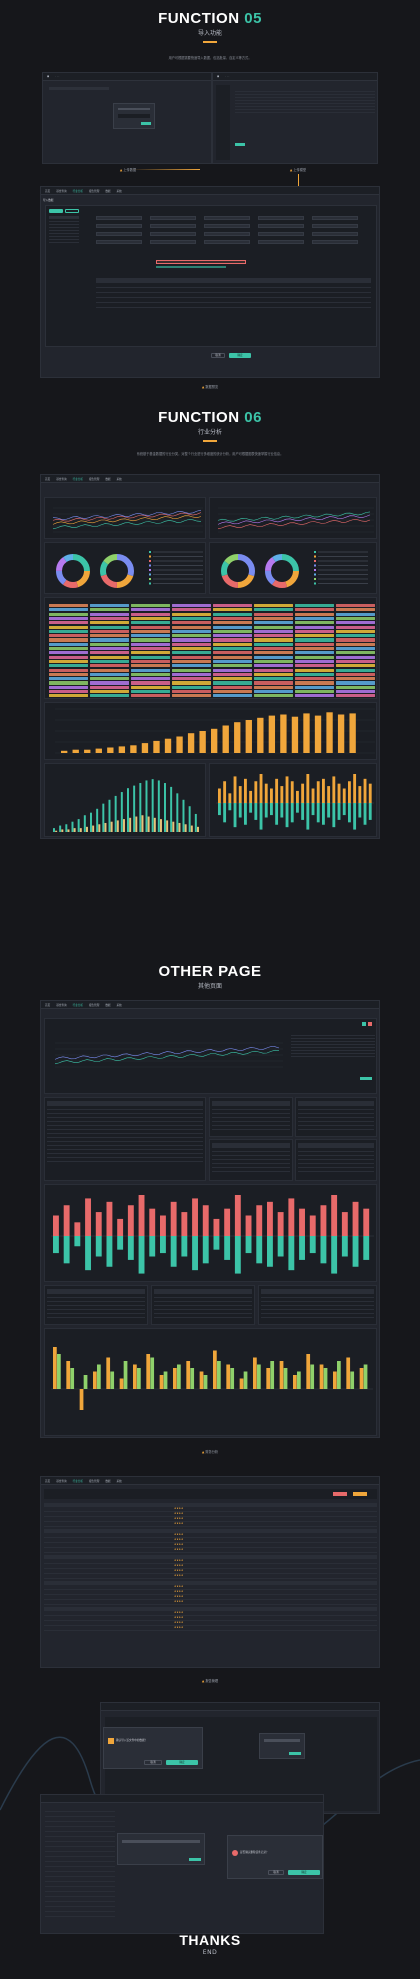 The image size is (420, 1979). Describe the element at coordinates (240, 355) in the screenshot. I see `confirm-button: 确定` at that location.